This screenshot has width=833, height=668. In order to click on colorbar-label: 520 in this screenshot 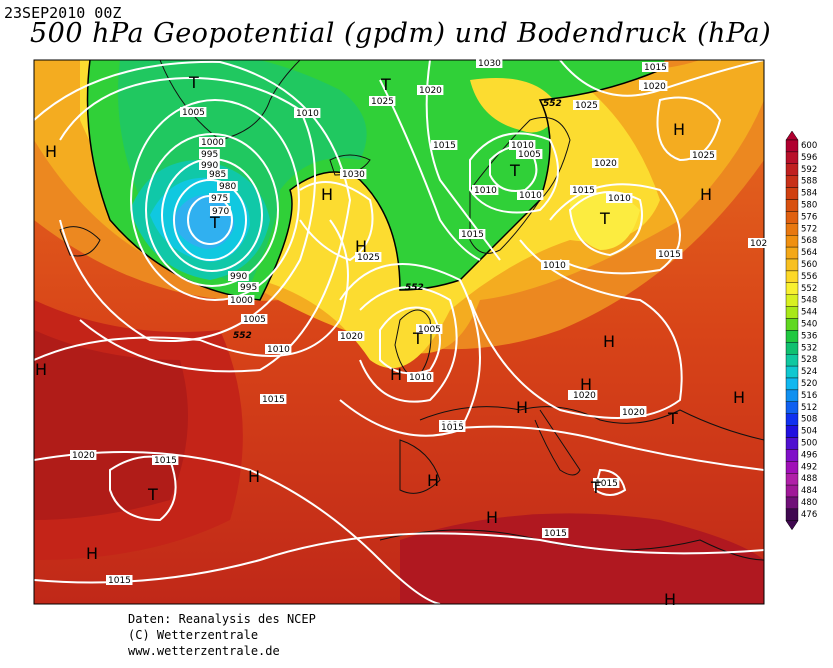, I will do `click(809, 384)`.